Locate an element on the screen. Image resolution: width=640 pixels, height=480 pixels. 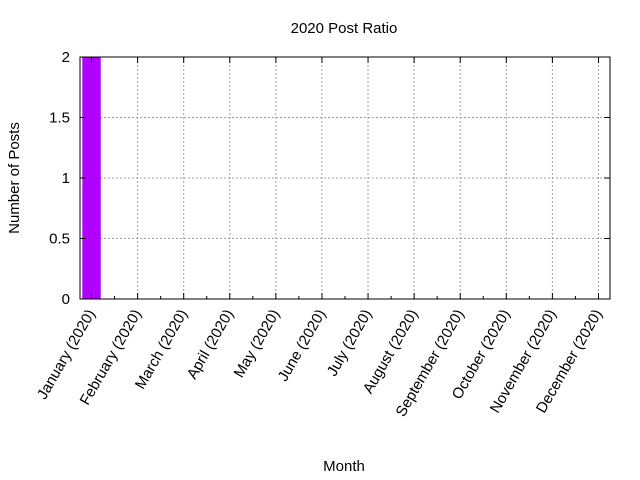
y-tick-label: 1 is located at coordinates (66, 178).